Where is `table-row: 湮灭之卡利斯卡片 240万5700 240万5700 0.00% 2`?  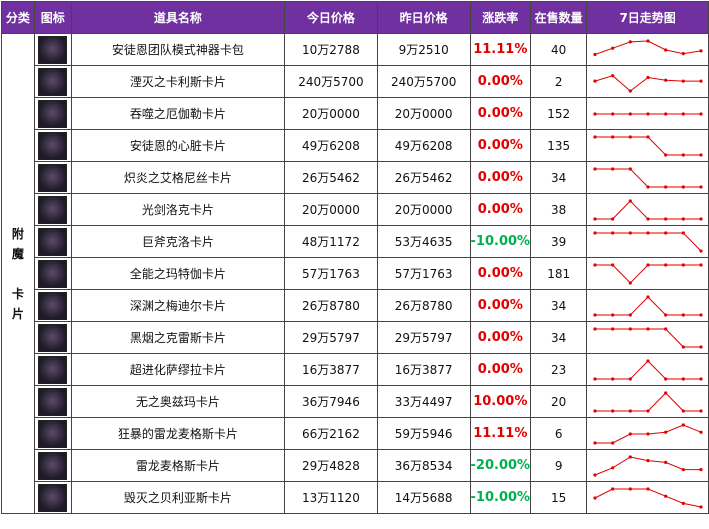 table-row: 湮灭之卡利斯卡片 240万5700 240万5700 0.00% 2 is located at coordinates (355, 81).